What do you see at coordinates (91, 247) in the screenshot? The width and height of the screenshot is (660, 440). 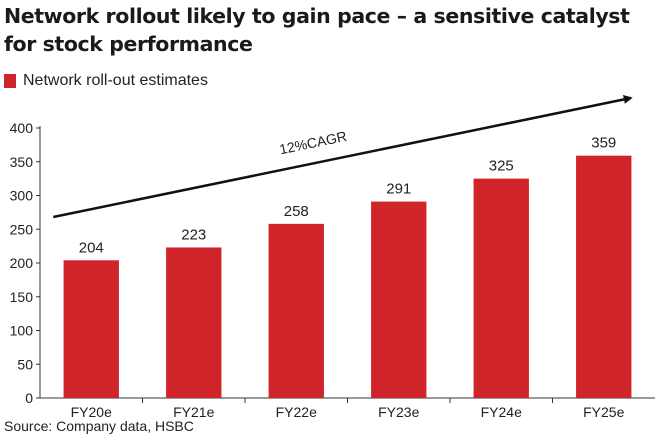 I see `data-label-FY20e: 204` at bounding box center [91, 247].